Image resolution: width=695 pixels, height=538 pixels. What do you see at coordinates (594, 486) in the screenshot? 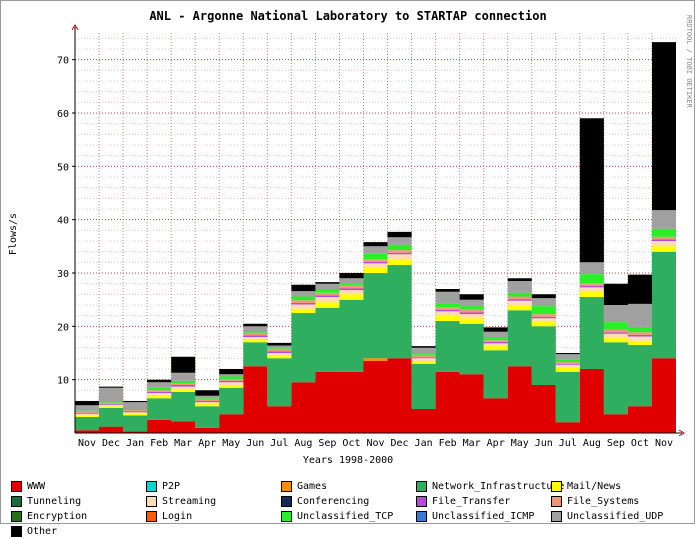
I see `legend-label: Mail/News` at bounding box center [594, 486].